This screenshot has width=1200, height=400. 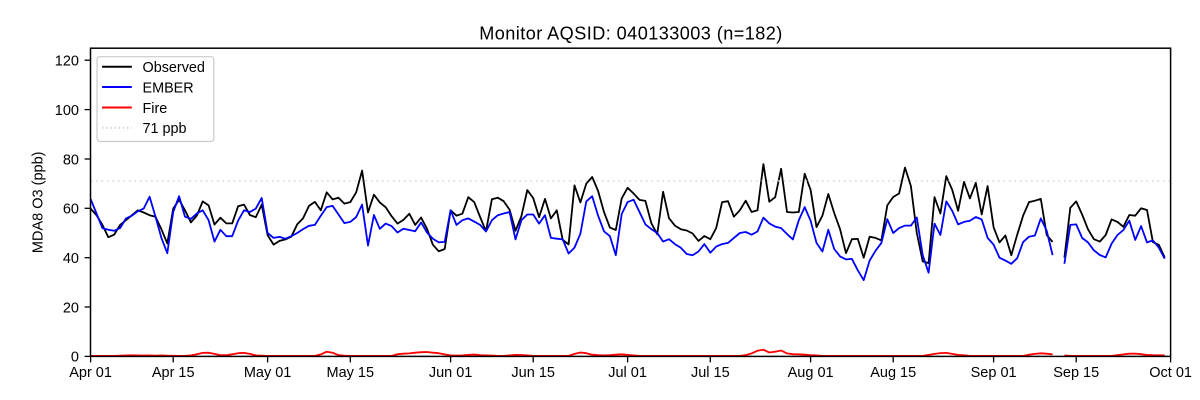 What do you see at coordinates (351, 373) in the screenshot?
I see `svg-text: May 15` at bounding box center [351, 373].